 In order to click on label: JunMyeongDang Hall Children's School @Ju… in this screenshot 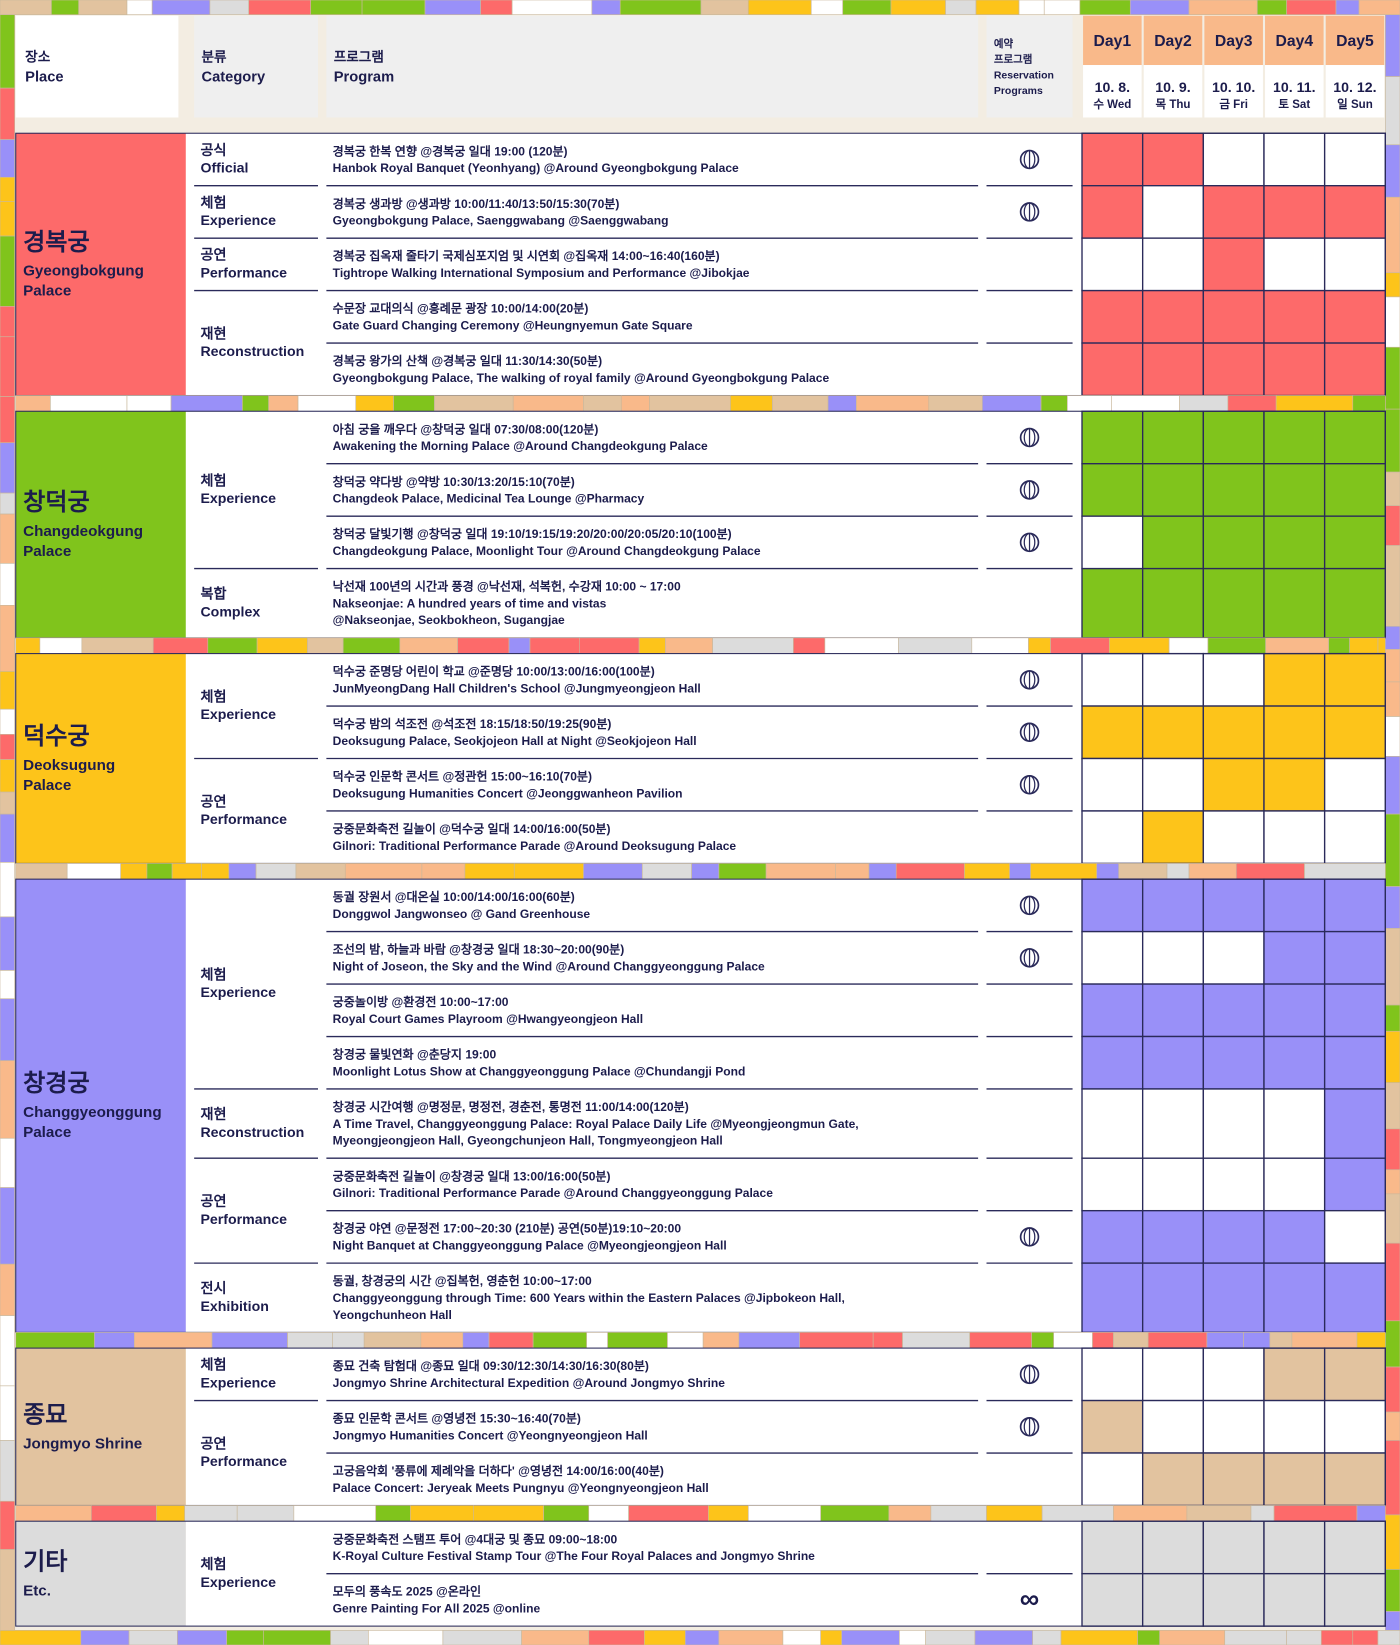, I will do `click(517, 688)`.